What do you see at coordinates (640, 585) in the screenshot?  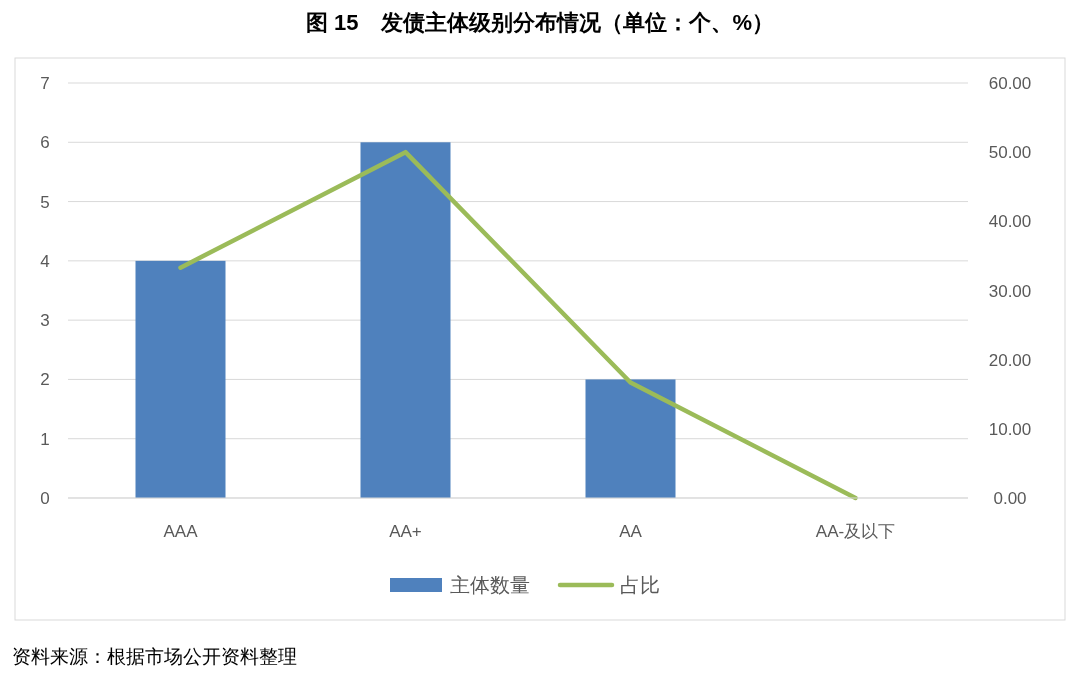 I see `legend-label: 占比` at bounding box center [640, 585].